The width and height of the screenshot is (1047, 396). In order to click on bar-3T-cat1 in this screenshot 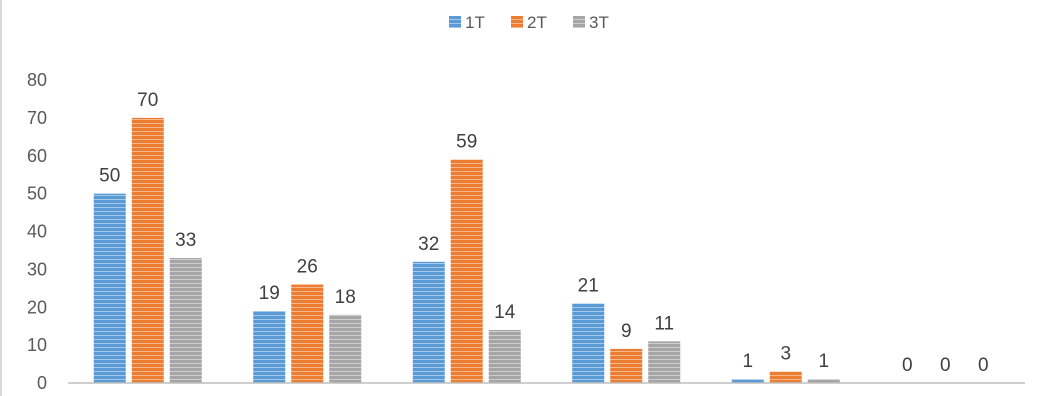, I will do `click(185, 320)`.